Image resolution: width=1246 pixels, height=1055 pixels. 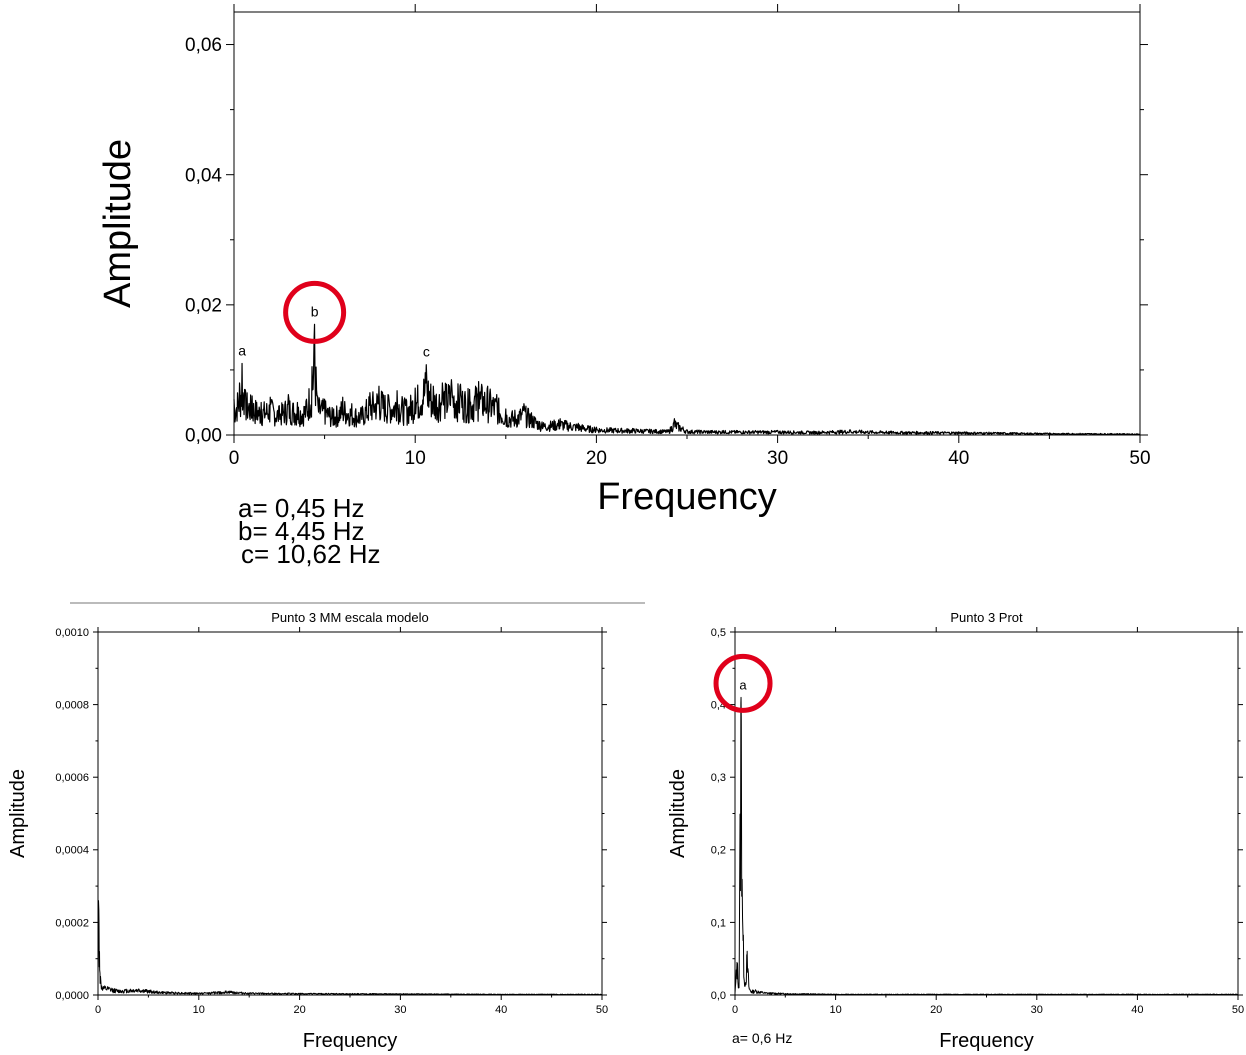 I want to click on y-tick-label: 0,3, so click(x=718, y=778).